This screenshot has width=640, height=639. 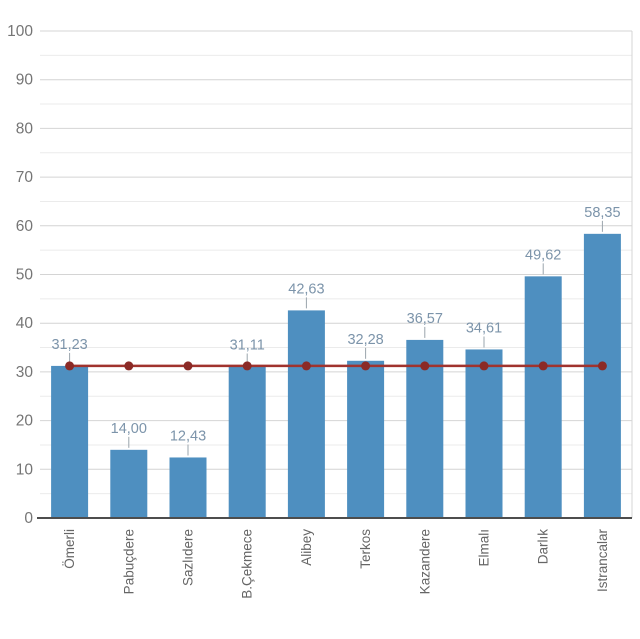 I want to click on category-label: Pabuçdere, so click(x=128, y=561).